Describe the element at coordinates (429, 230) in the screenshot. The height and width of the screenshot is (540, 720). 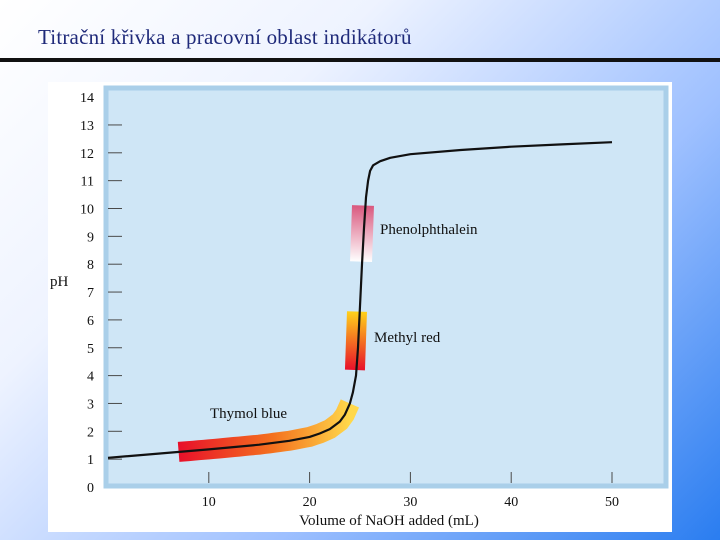
I see `phenolphthalein-label: Phenolphthalein` at that location.